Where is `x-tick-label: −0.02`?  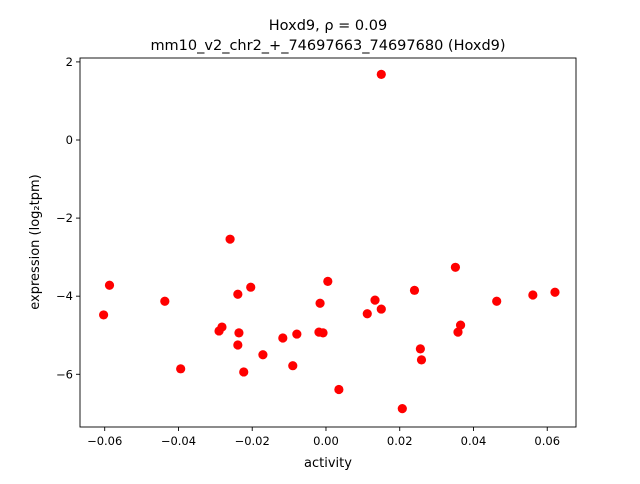
x-tick-label: −0.02 is located at coordinates (252, 441).